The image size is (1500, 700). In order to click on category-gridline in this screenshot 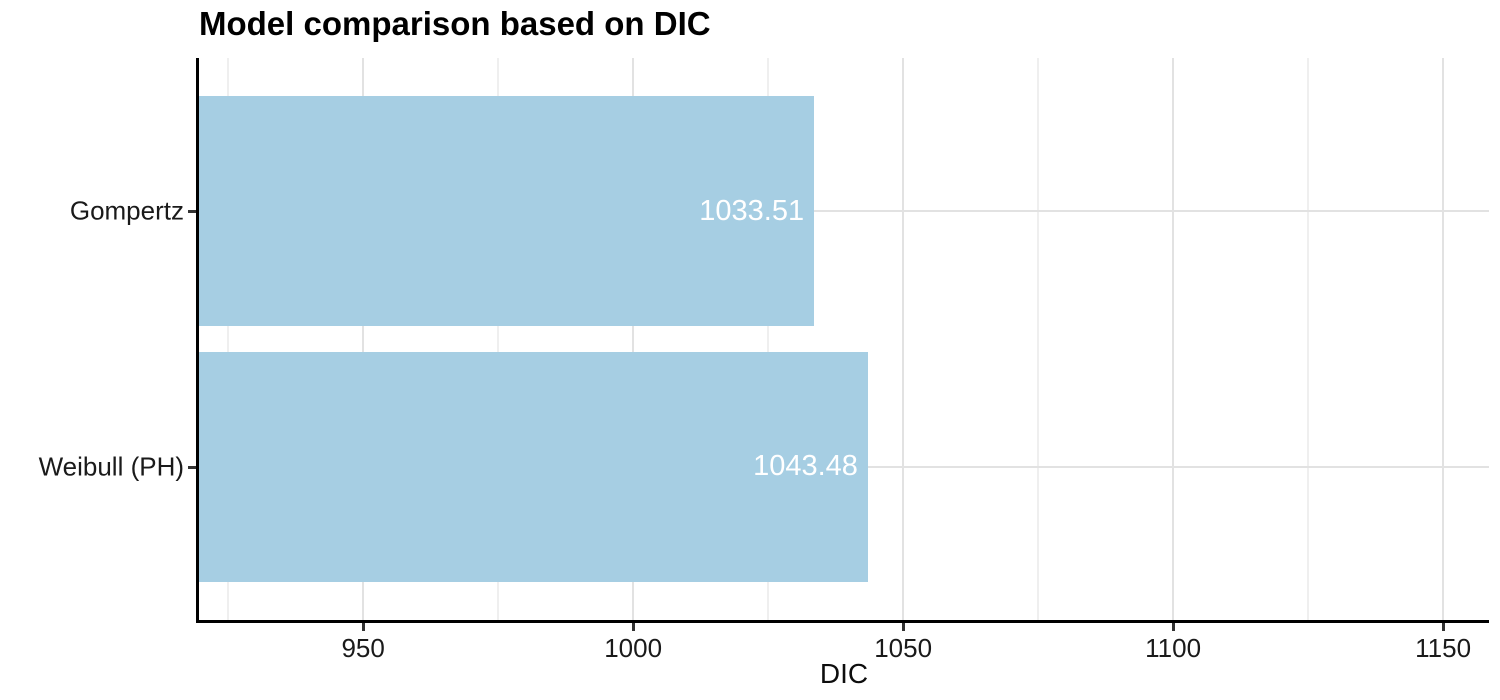, I will do `click(844, 211)`.